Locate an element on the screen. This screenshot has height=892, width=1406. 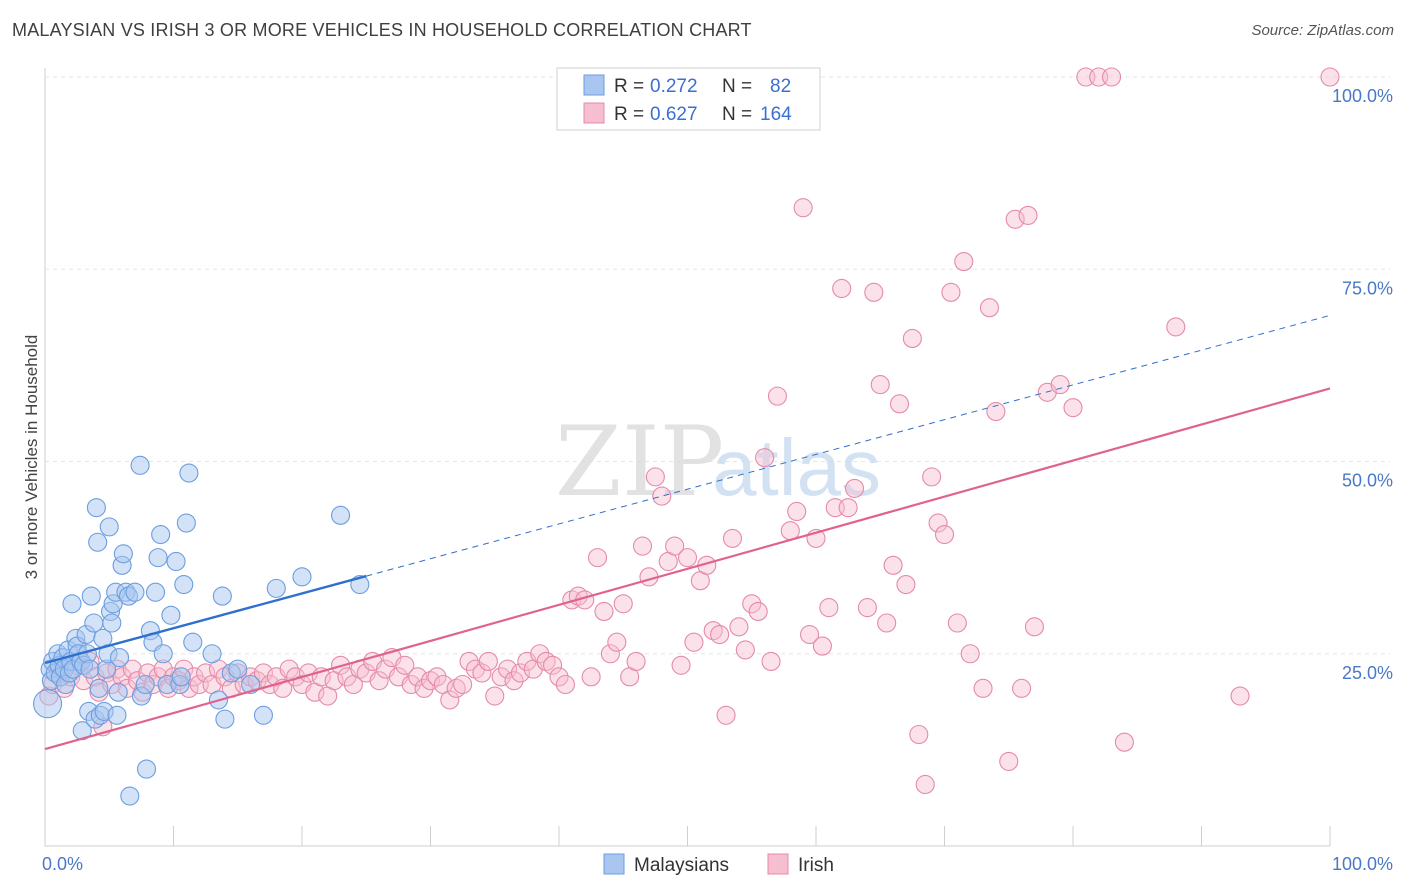
y-tick-label-0: 25.0% is located at coordinates (1367, 673).